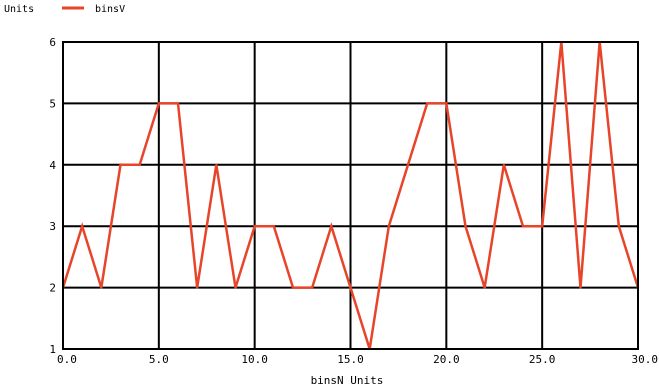  What do you see at coordinates (52, 42) in the screenshot?
I see `y-tick-label: 6` at bounding box center [52, 42].